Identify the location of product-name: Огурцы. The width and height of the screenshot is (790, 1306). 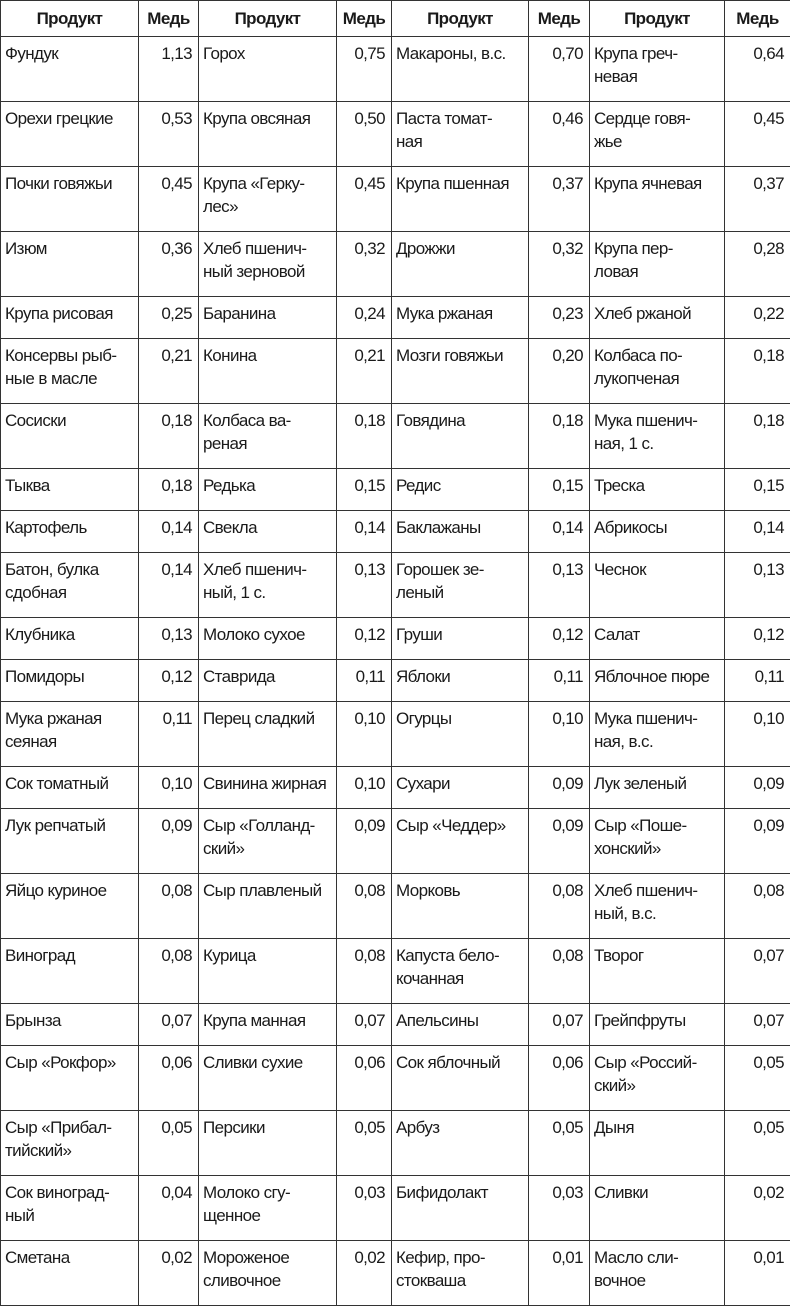
(460, 734).